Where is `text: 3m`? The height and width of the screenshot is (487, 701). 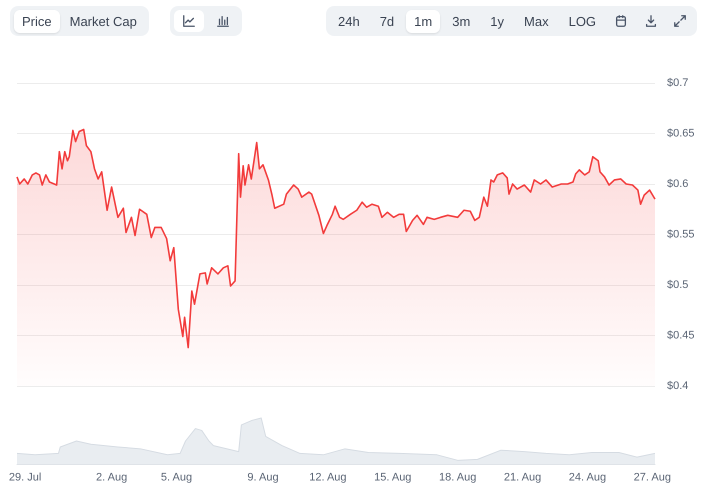 text: 3m is located at coordinates (461, 21).